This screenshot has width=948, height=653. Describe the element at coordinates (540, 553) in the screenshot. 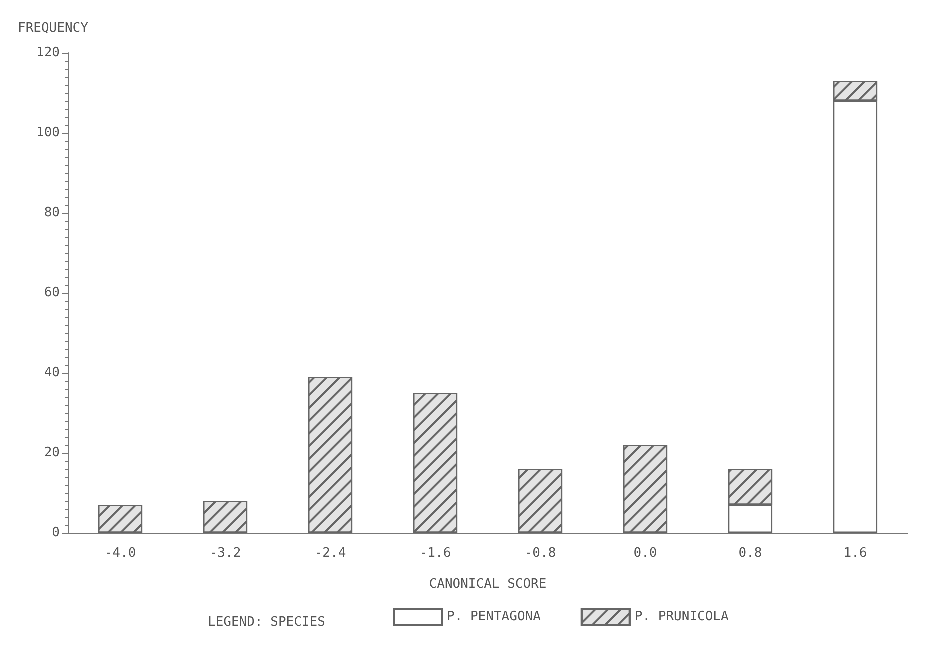

I see `x-tick-label: -0.8` at that location.